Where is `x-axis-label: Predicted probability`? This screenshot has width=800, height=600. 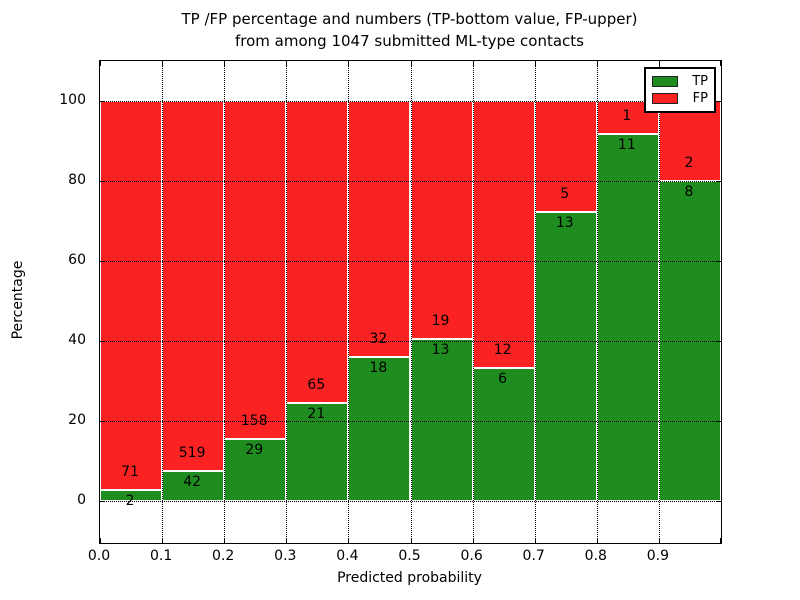
x-axis-label: Predicted probability is located at coordinates (409, 578).